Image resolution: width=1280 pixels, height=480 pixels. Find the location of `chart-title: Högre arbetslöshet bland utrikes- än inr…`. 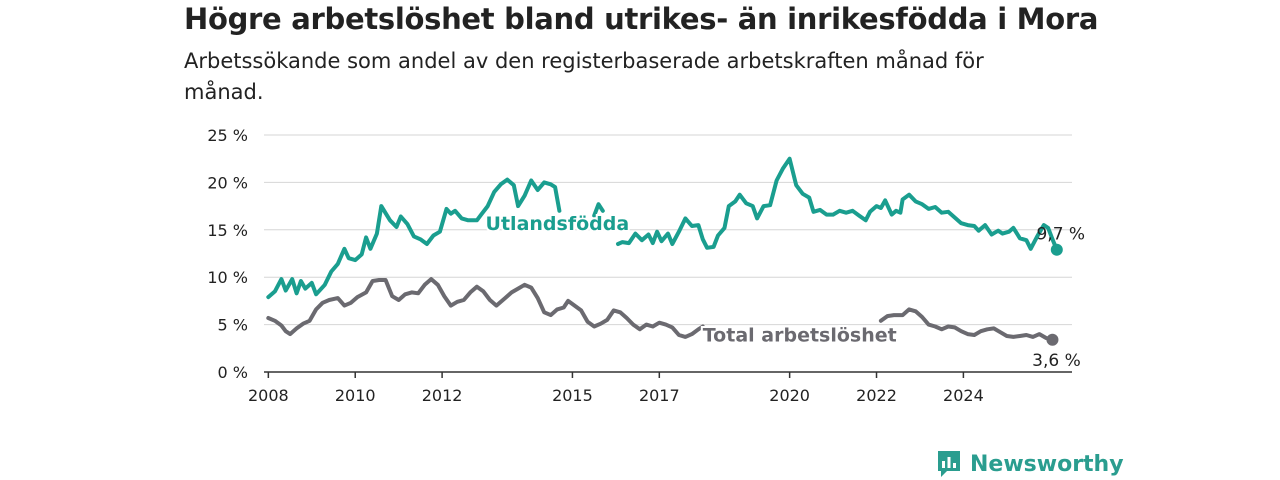

chart-title: Högre arbetslöshet bland utrikes- än inr… is located at coordinates (641, 19).